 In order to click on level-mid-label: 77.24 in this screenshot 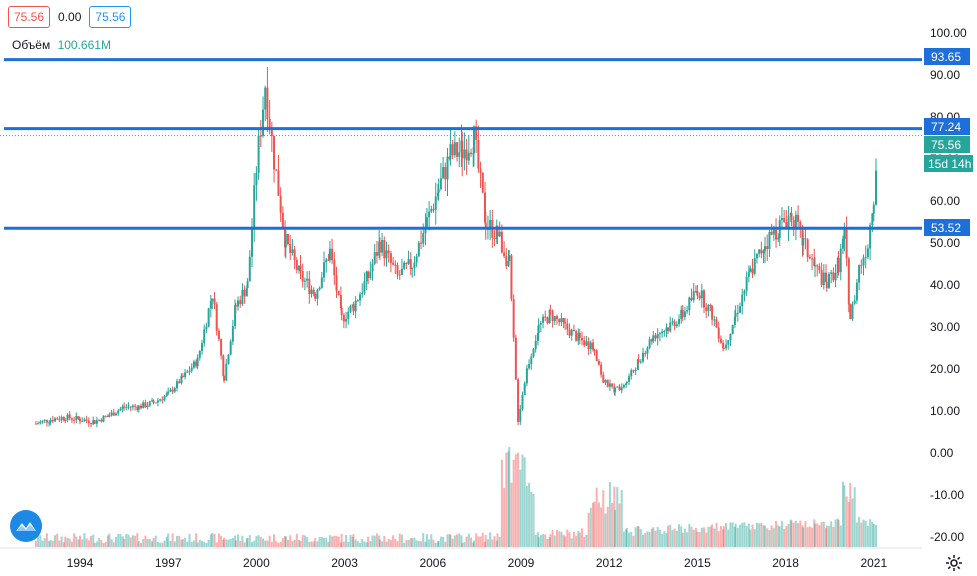, I will do `click(946, 127)`.